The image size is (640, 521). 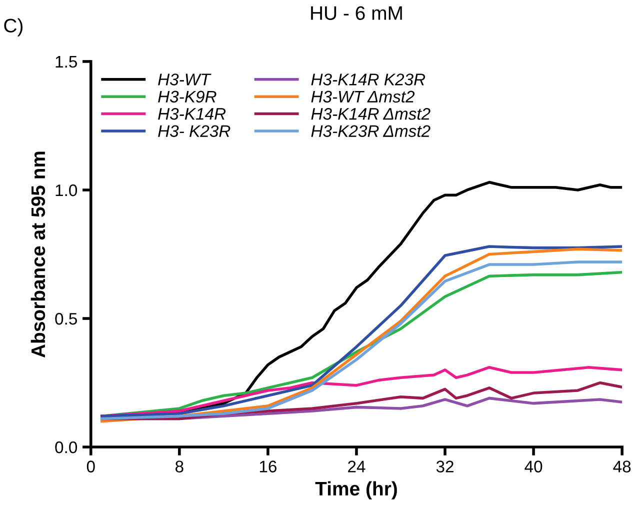 I want to click on legend-label: H3- K23R, so click(x=194, y=131).